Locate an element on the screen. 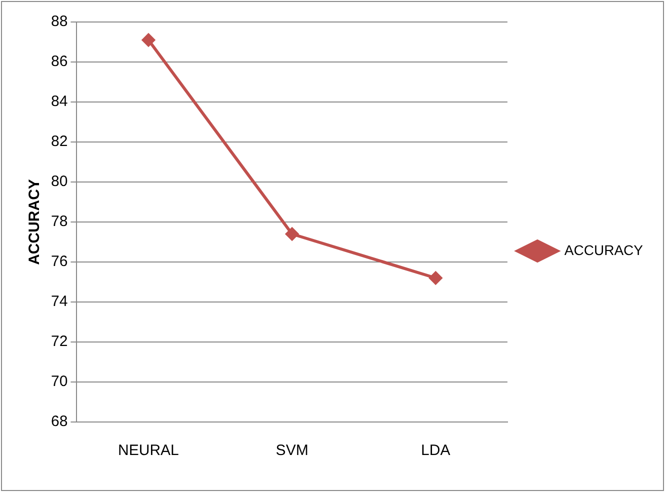  y-tick-label: 88 is located at coordinates (59, 21).